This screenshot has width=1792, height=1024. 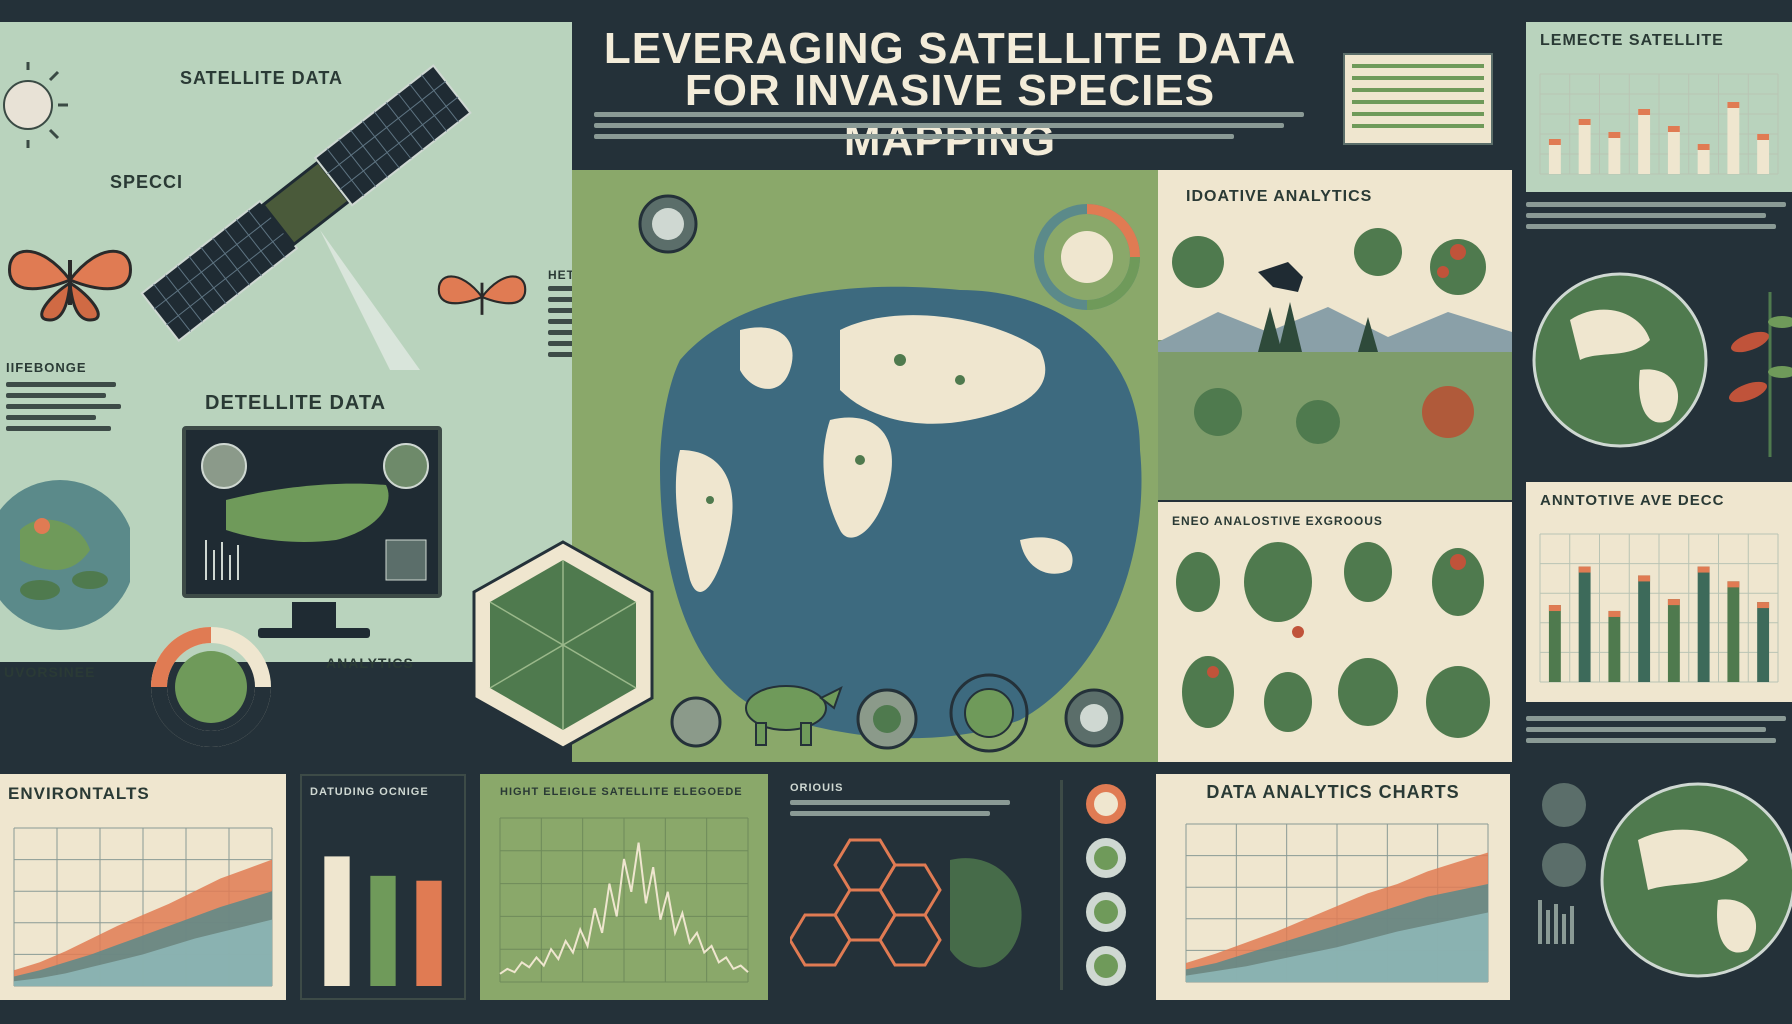 What do you see at coordinates (563, 645) in the screenshot?
I see `hexagon-map` at bounding box center [563, 645].